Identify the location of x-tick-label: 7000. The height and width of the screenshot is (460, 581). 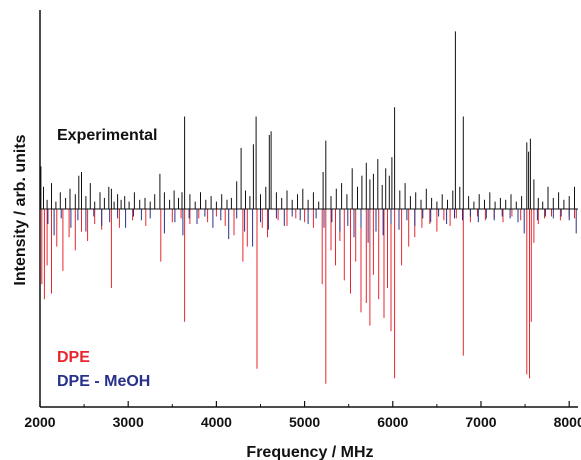
(480, 422).